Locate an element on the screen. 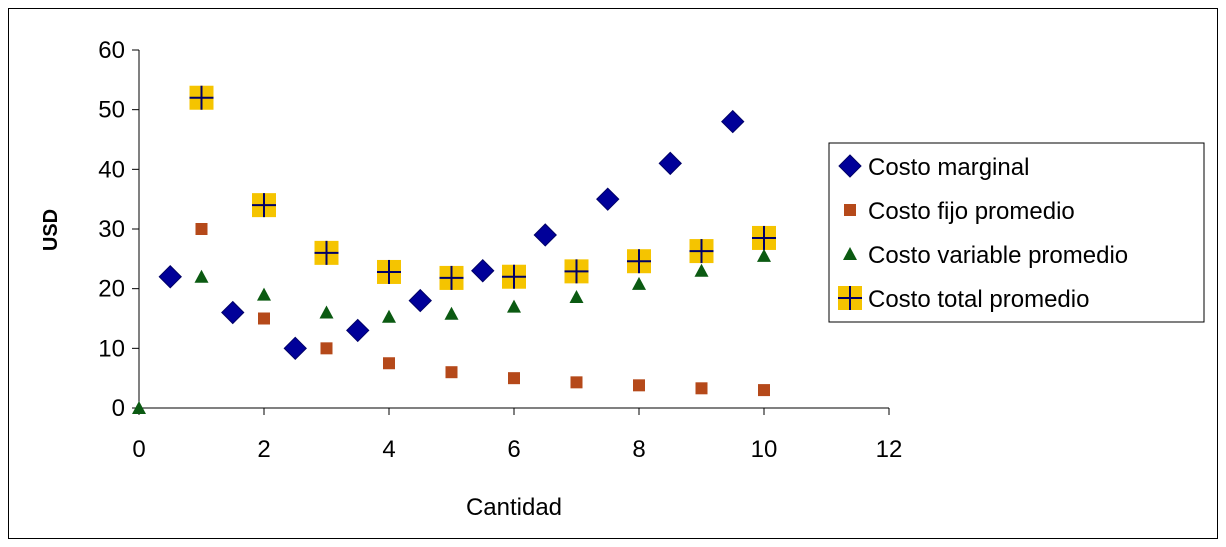  legend-box is located at coordinates (1016, 232).